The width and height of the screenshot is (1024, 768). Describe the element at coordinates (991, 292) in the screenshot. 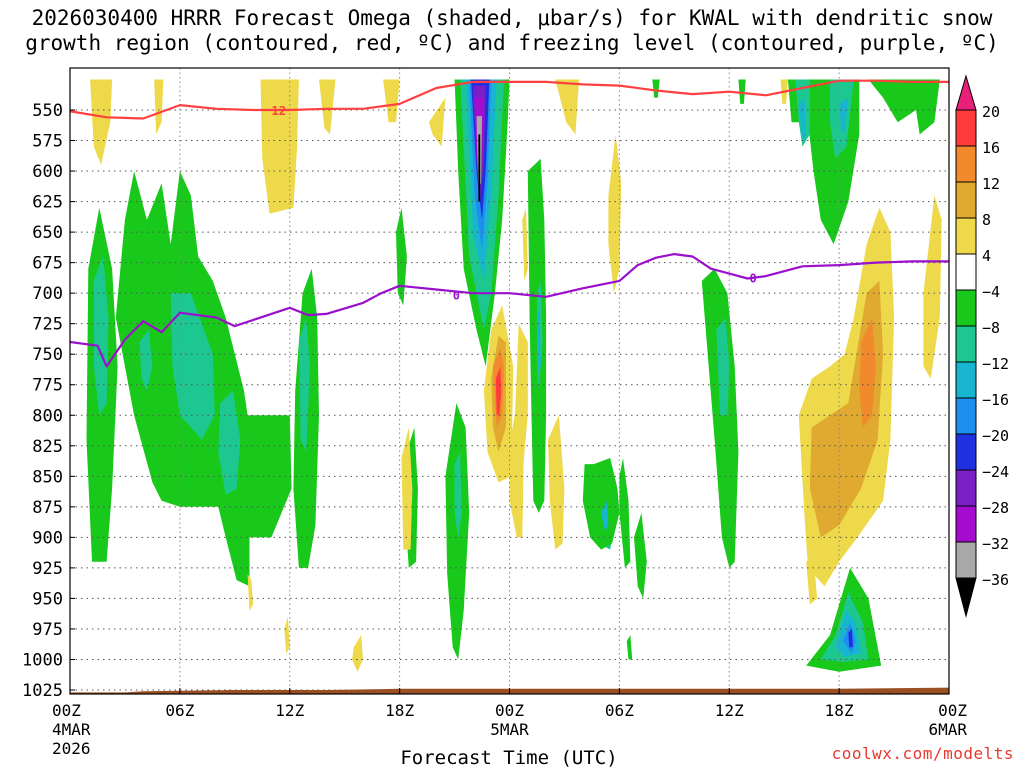

I see `colorbar-label: −4` at that location.